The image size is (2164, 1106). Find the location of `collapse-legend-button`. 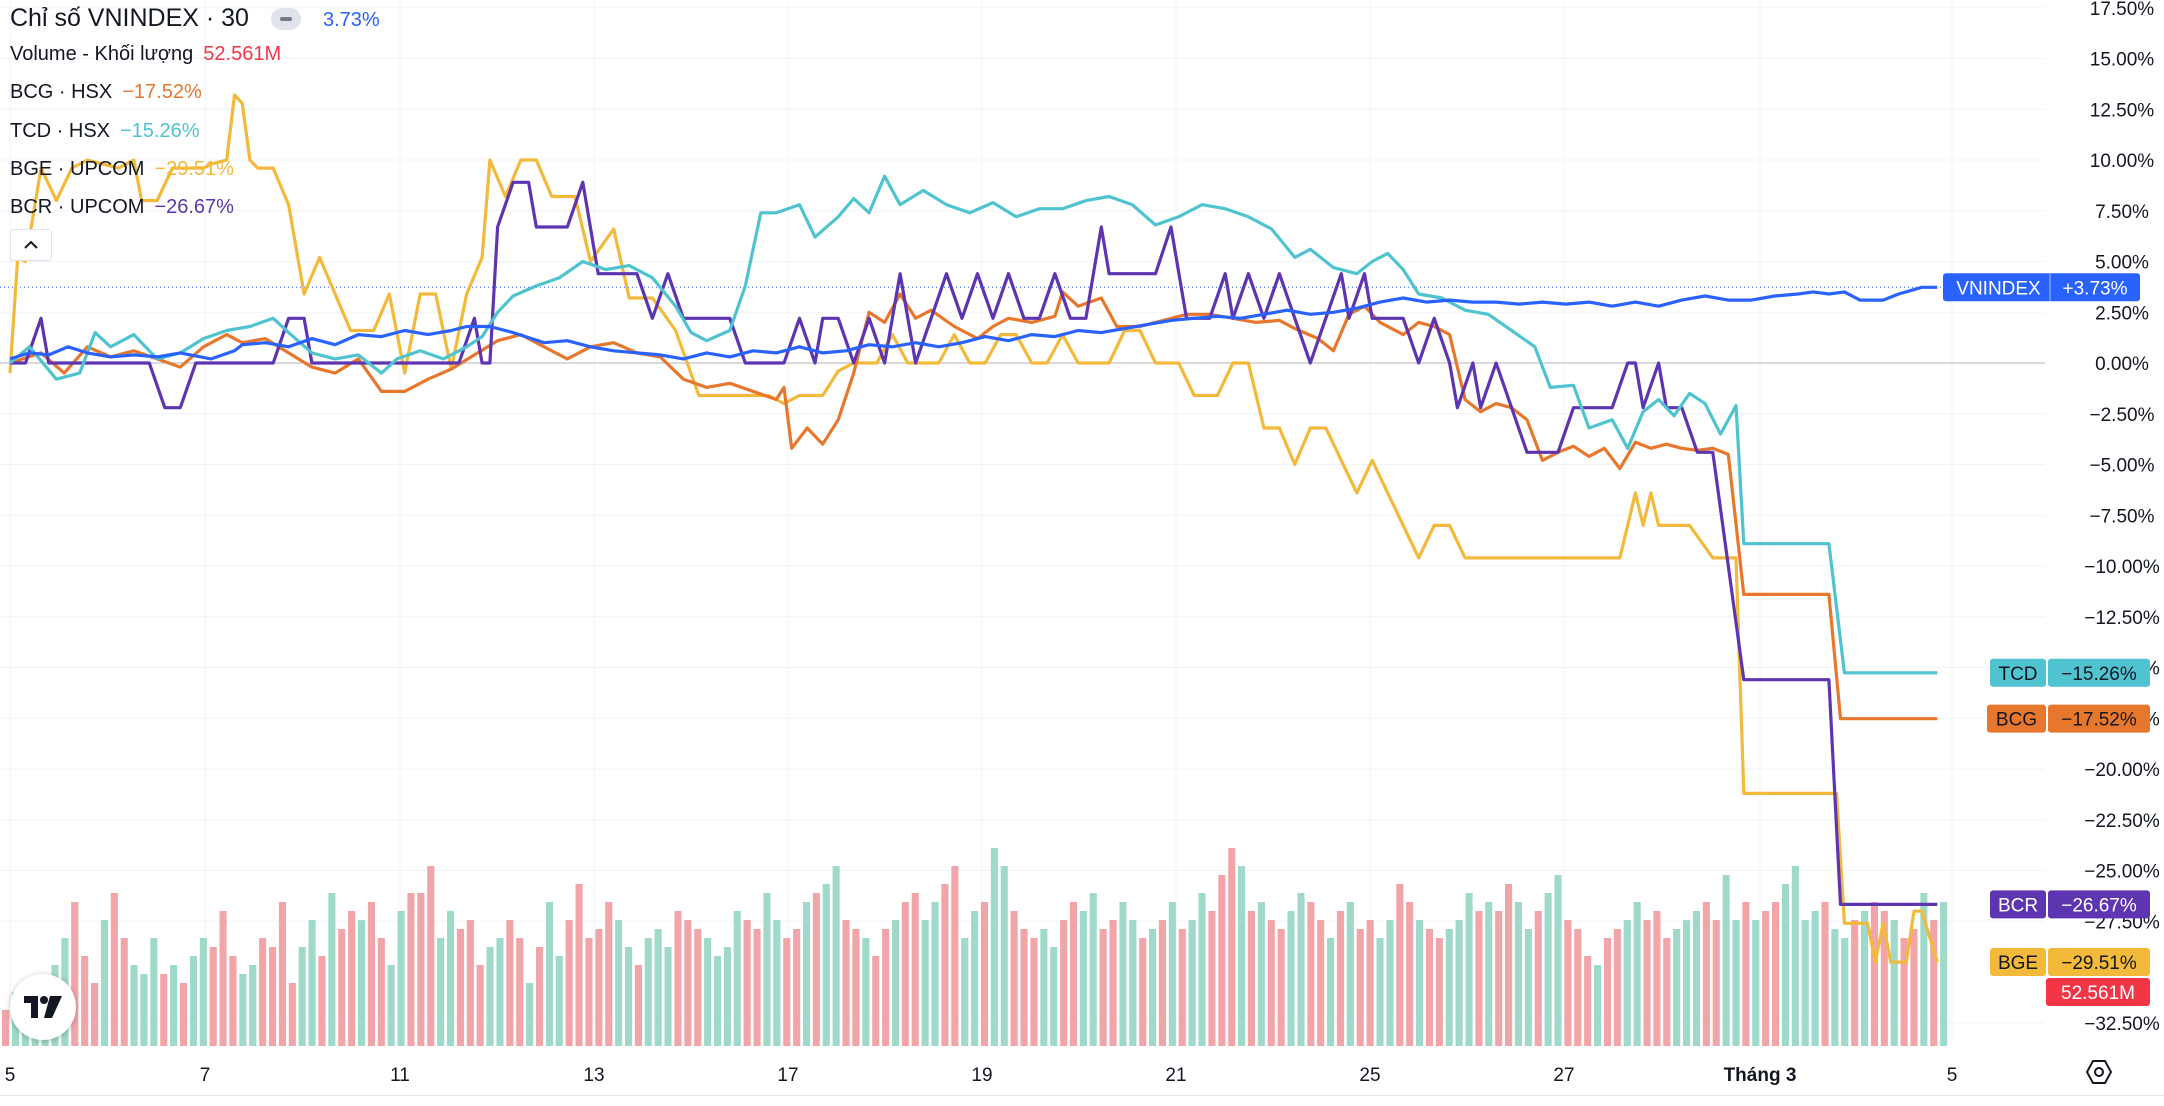

collapse-legend-button is located at coordinates (31, 245).